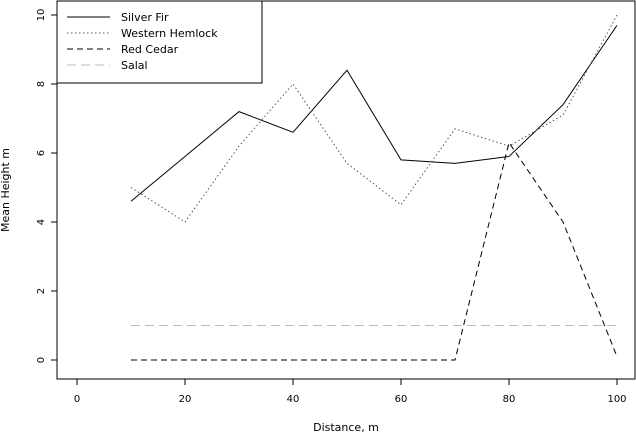  I want to click on x-tick-label: 60, so click(401, 399).